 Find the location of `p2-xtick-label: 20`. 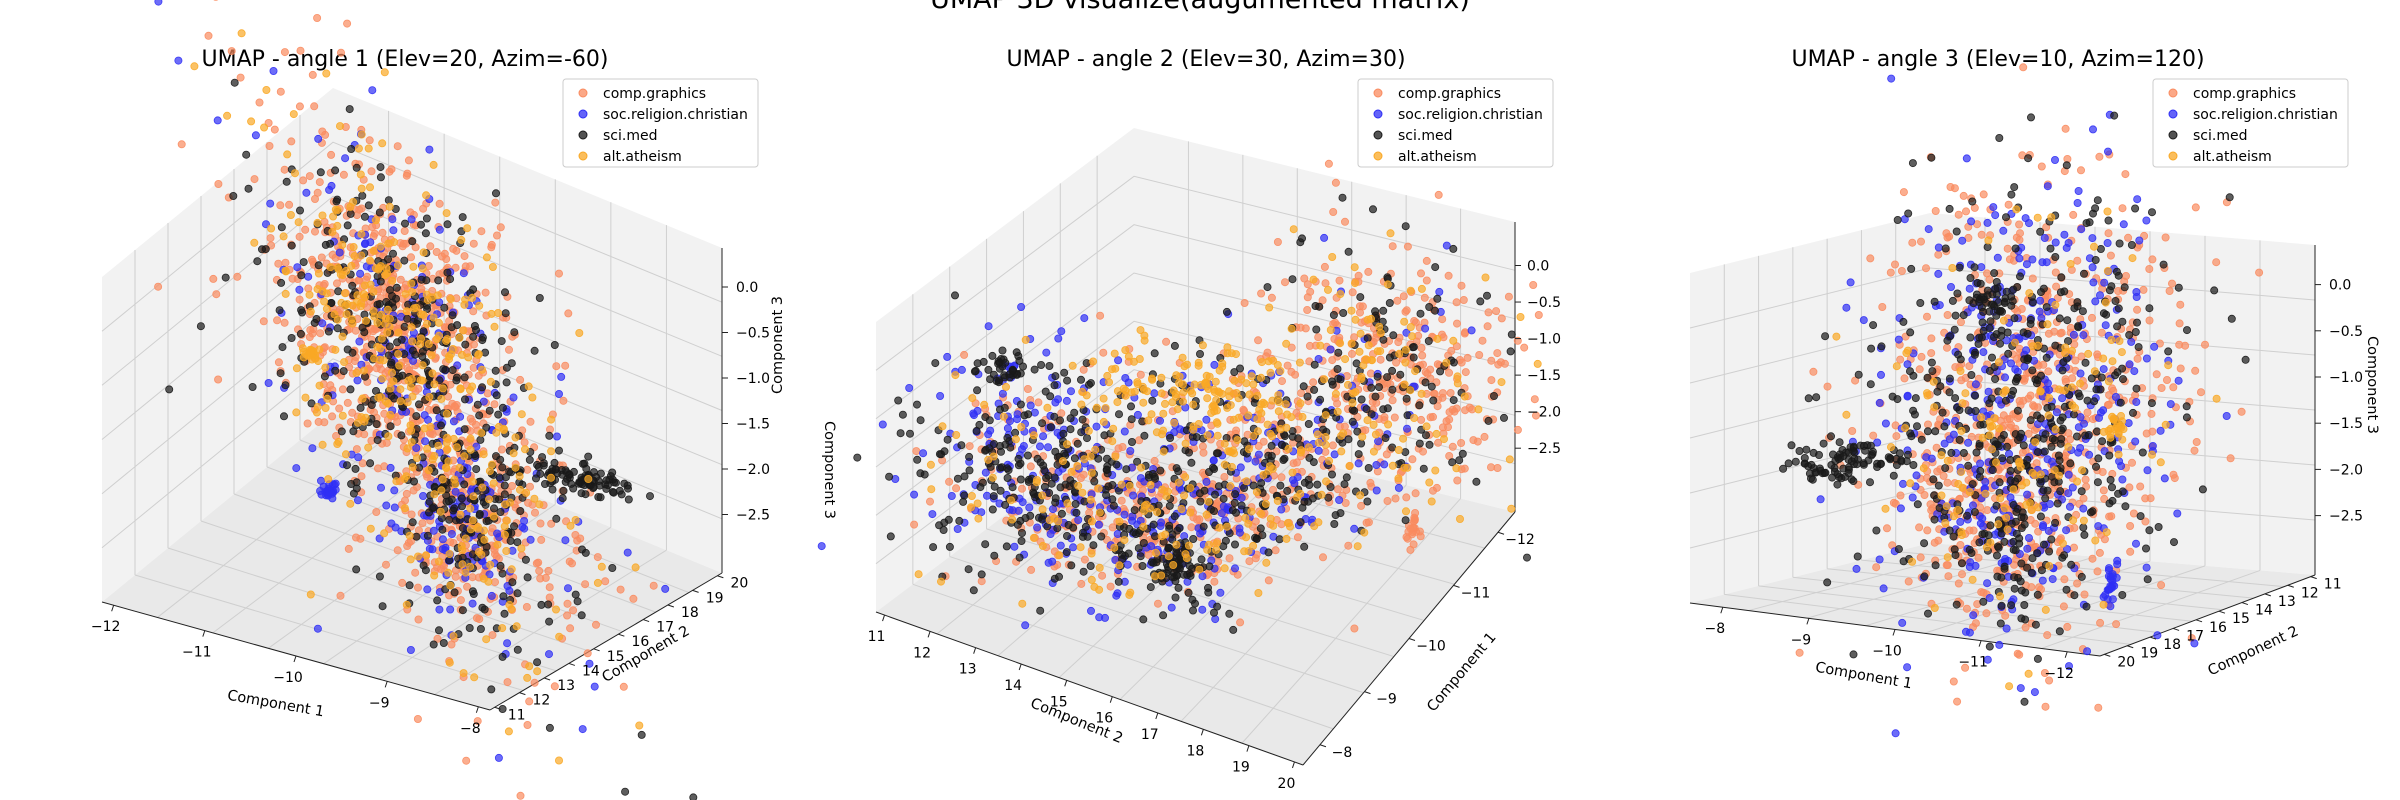

p2-xtick-label: 20 is located at coordinates (1287, 784).